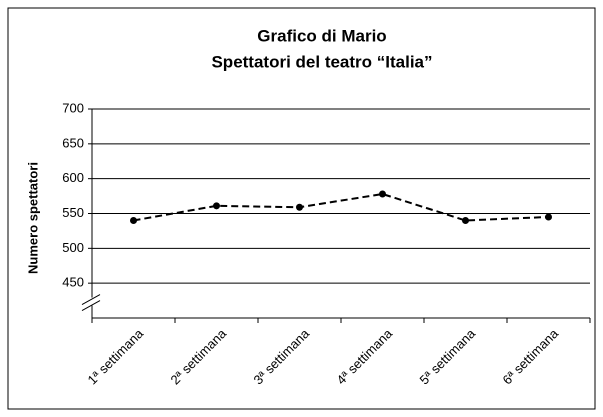 The height and width of the screenshot is (417, 603). What do you see at coordinates (321, 35) in the screenshot?
I see `chart-title: Grafico di Mario` at bounding box center [321, 35].